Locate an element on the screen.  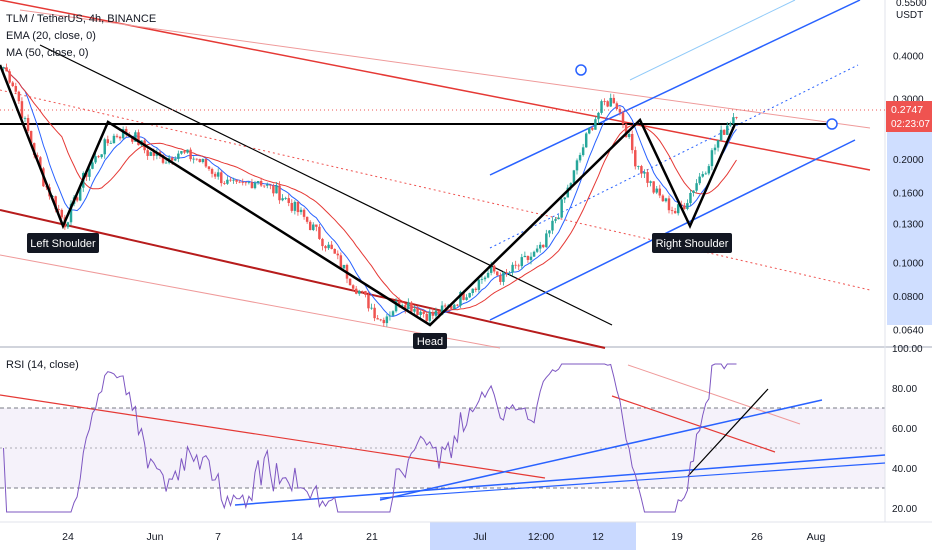
rsi-red-downtrend is located at coordinates (273, 436).